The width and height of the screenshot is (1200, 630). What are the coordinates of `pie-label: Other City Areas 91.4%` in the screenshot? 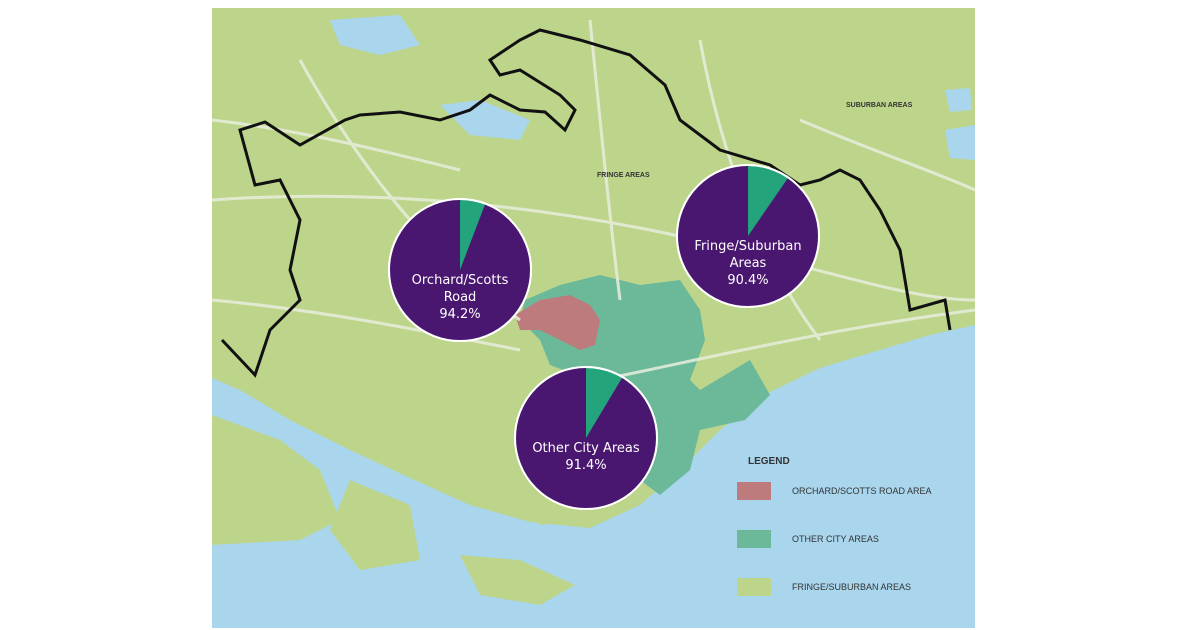 It's located at (586, 457).